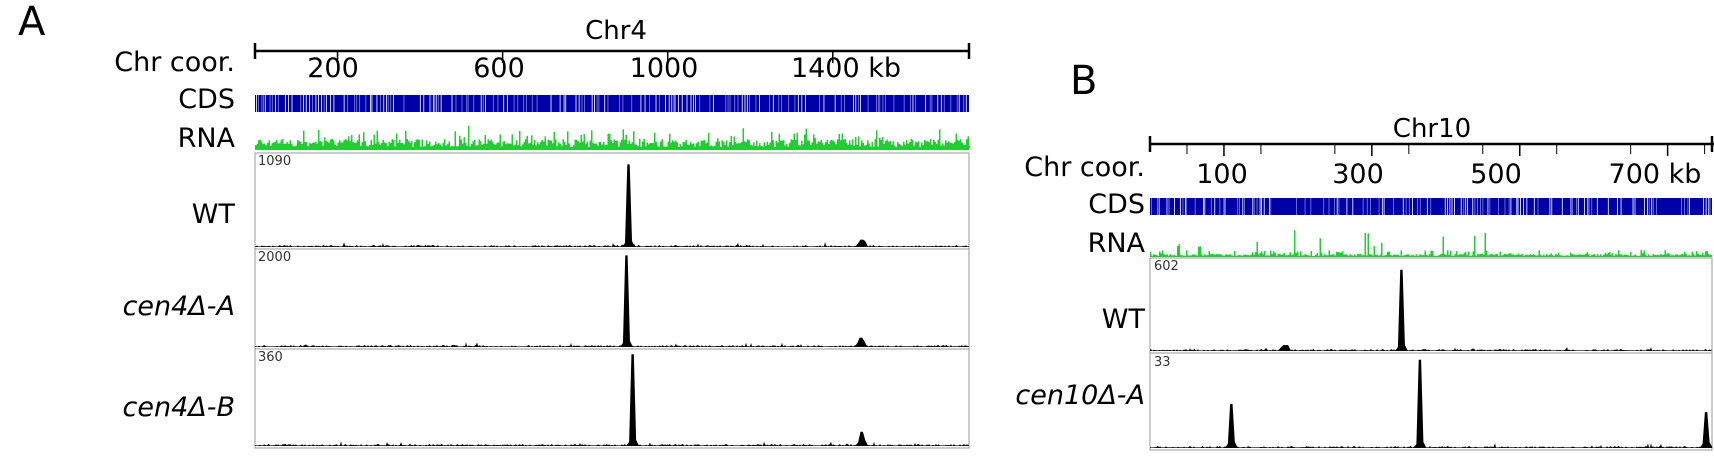 The height and width of the screenshot is (460, 1714). What do you see at coordinates (1431, 403) in the screenshot?
I see `signal-cen10-delta-a` at bounding box center [1431, 403].